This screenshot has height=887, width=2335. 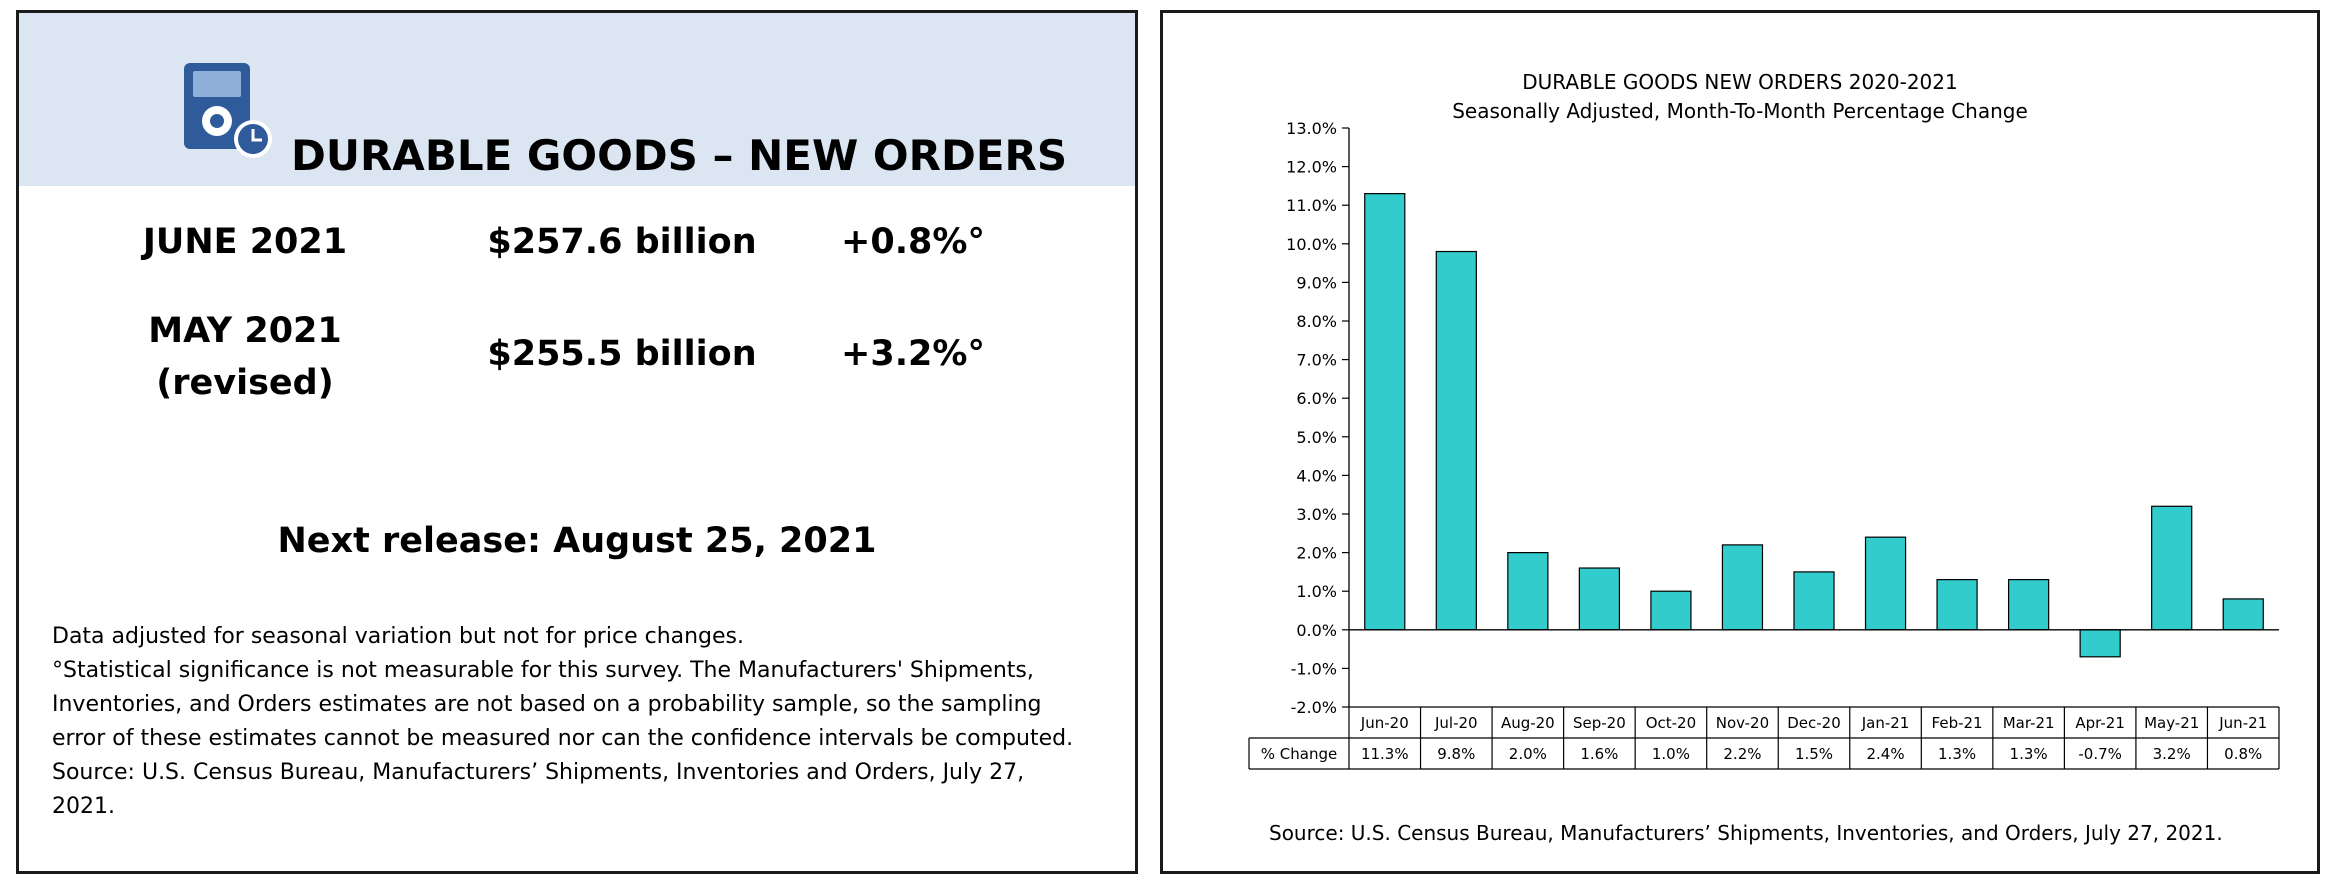 I want to click on category-label: Apr-21, so click(x=2100, y=723).